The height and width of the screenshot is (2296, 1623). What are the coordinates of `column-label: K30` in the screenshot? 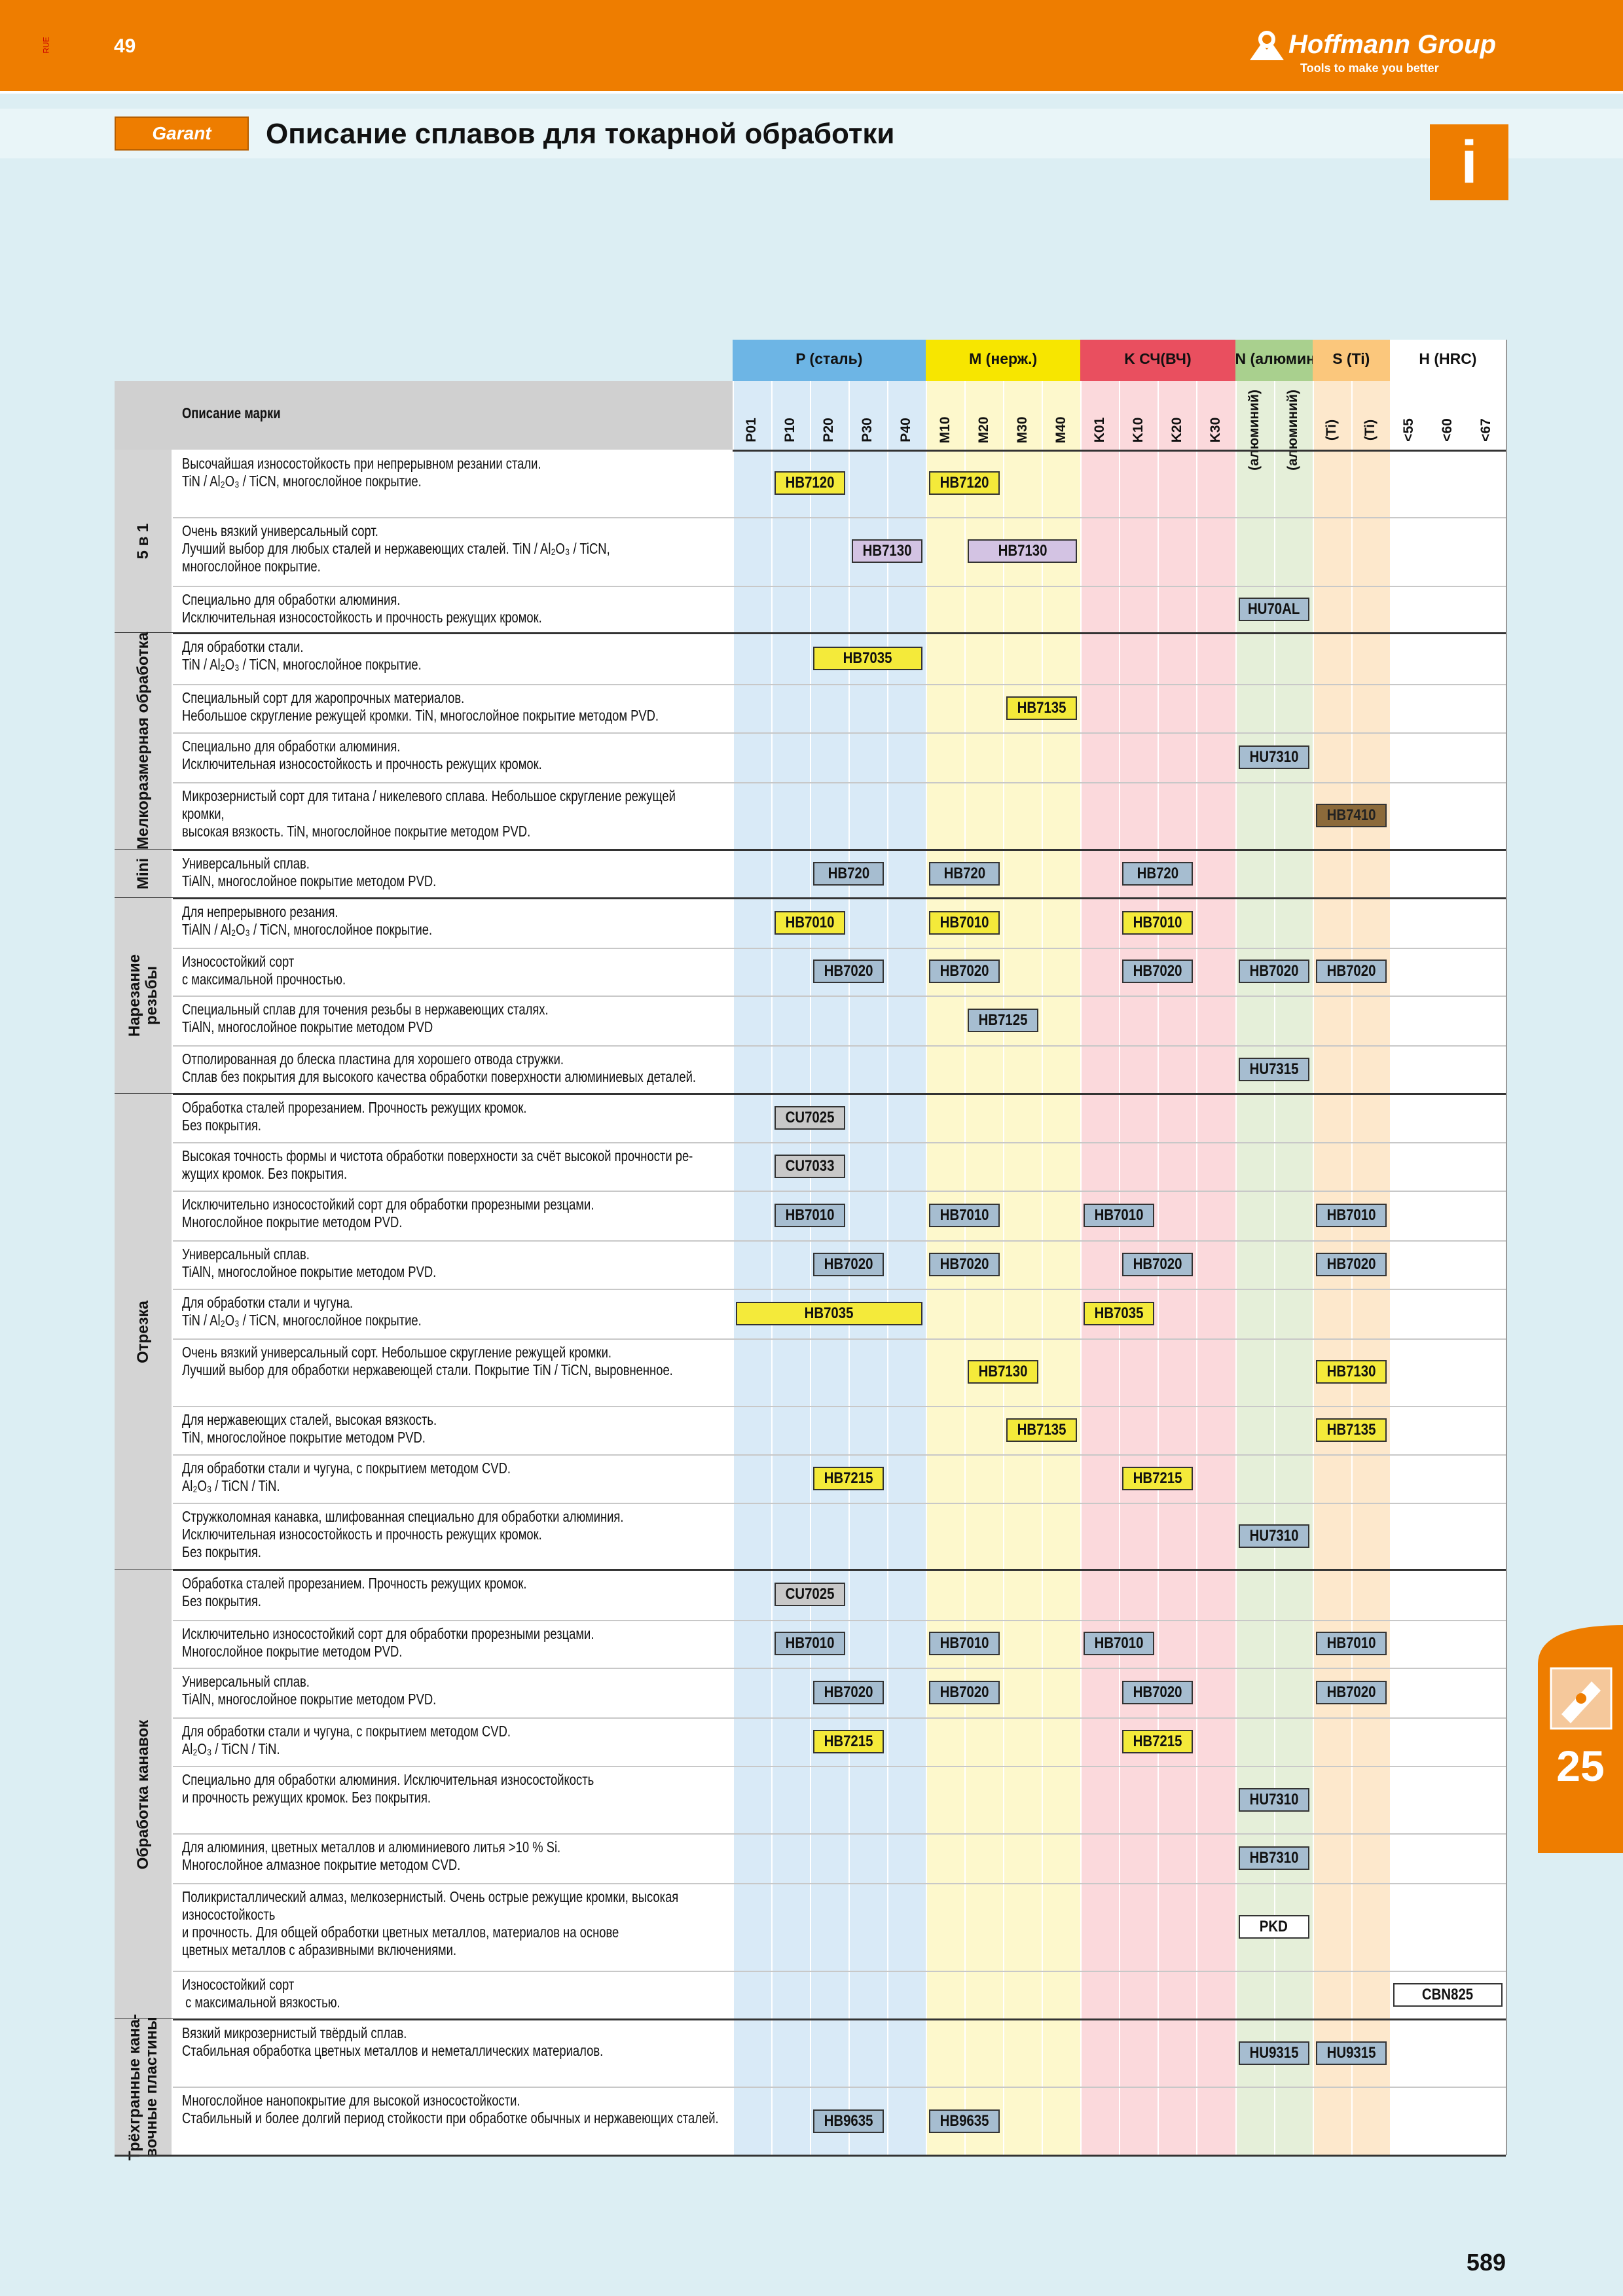 It's located at (1215, 430).